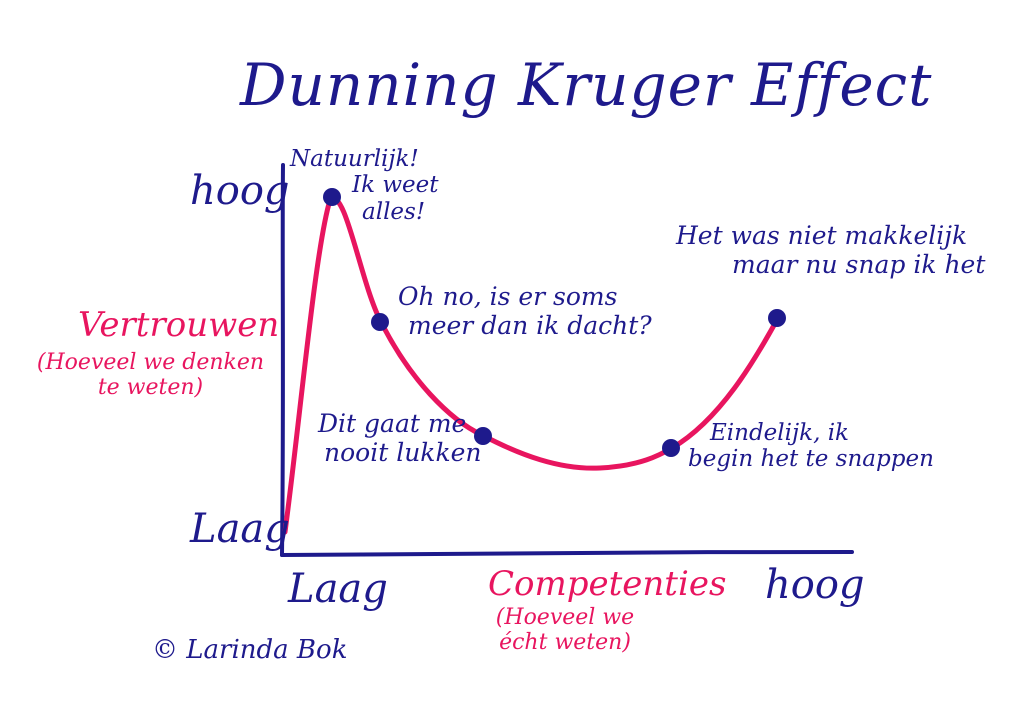  What do you see at coordinates (394, 211) in the screenshot?
I see `annotation-peak-line3: alles!` at bounding box center [394, 211].